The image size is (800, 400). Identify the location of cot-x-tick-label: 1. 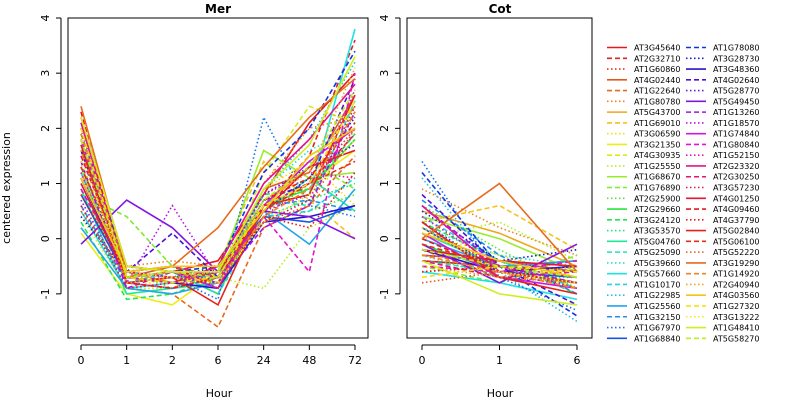
(499, 360).